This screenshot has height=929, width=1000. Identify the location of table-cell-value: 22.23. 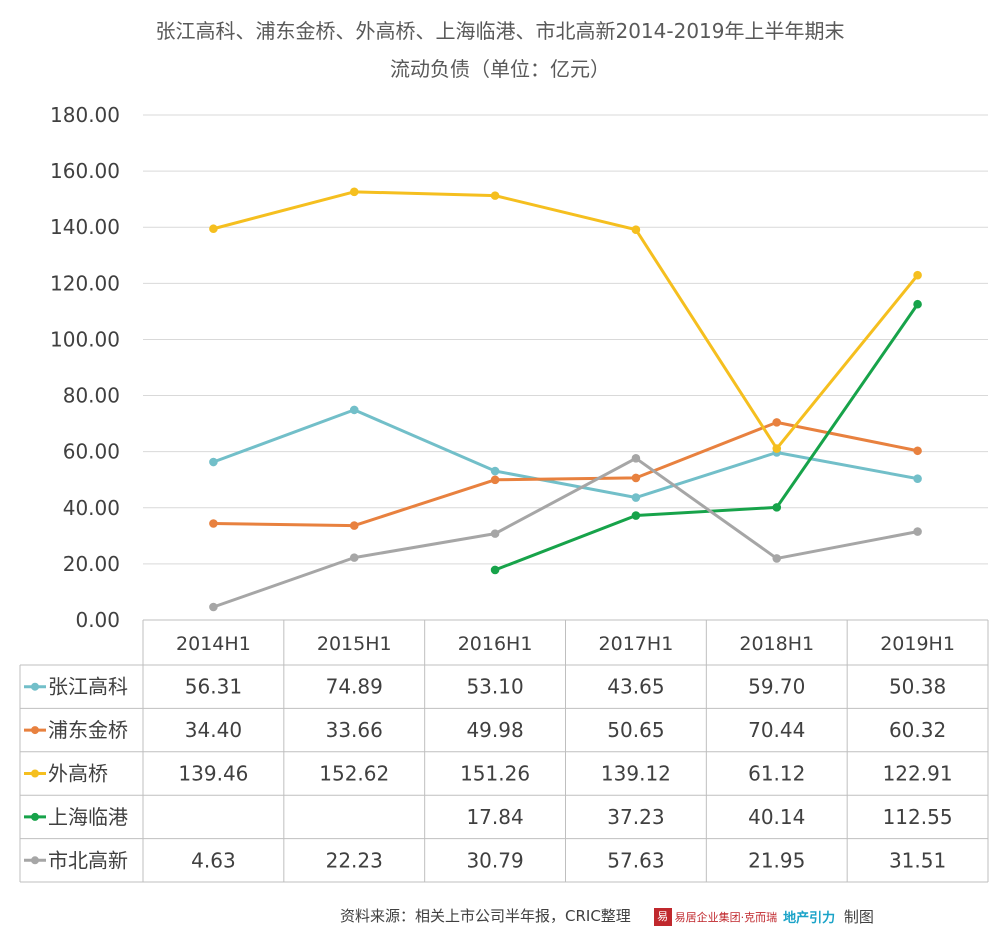
(354, 860).